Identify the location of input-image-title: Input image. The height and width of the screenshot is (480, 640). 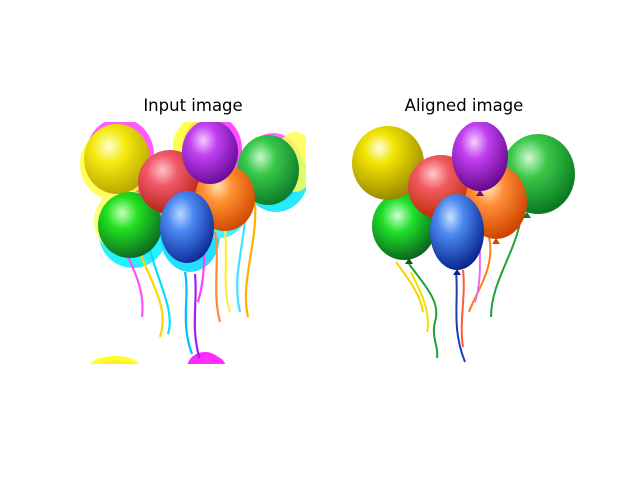
(193, 105).